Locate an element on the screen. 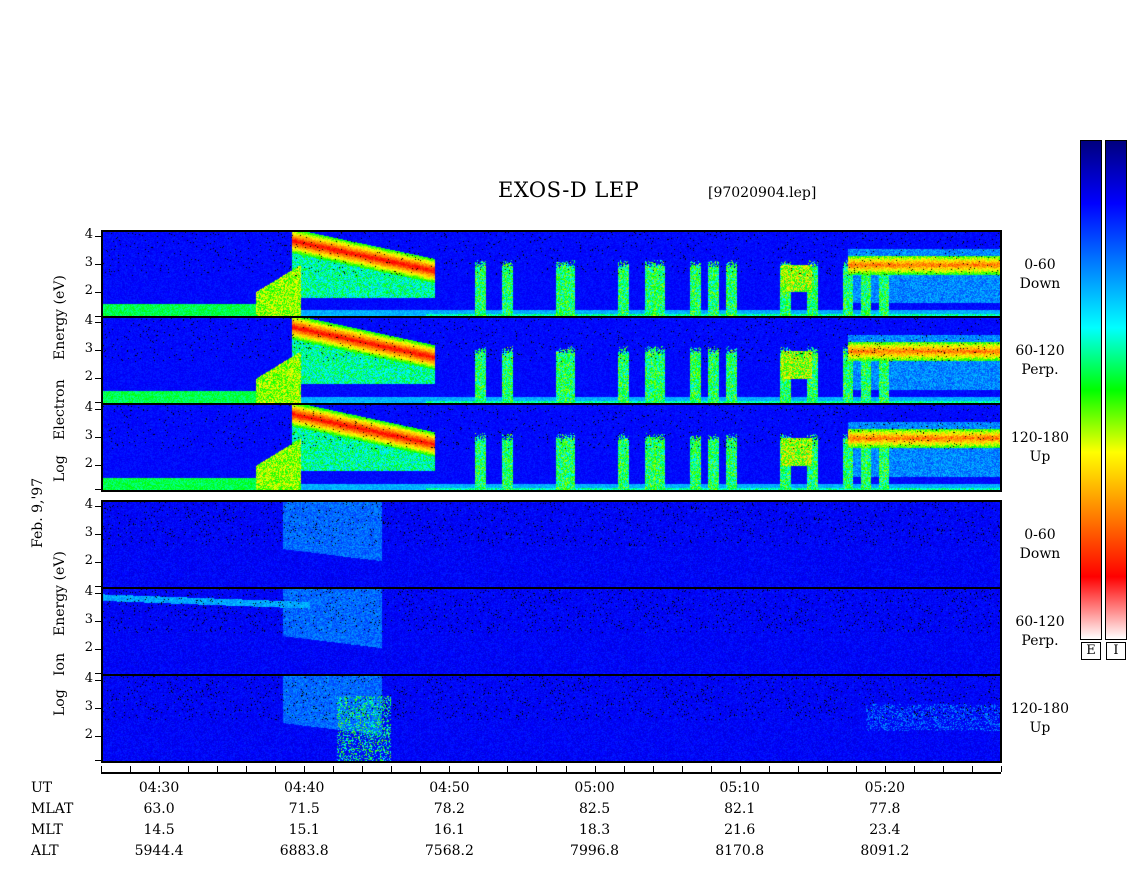  ephemeris-value: 5944.4 is located at coordinates (159, 851).